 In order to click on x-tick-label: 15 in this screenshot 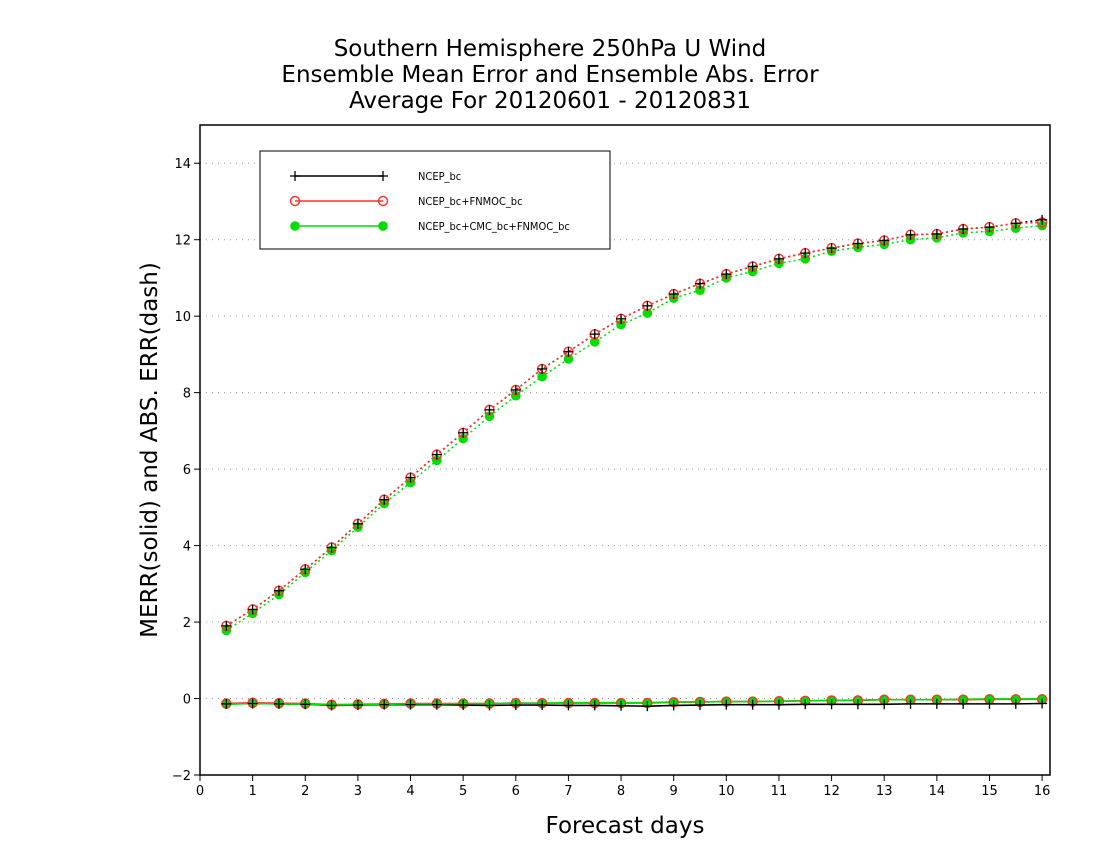, I will do `click(989, 791)`.